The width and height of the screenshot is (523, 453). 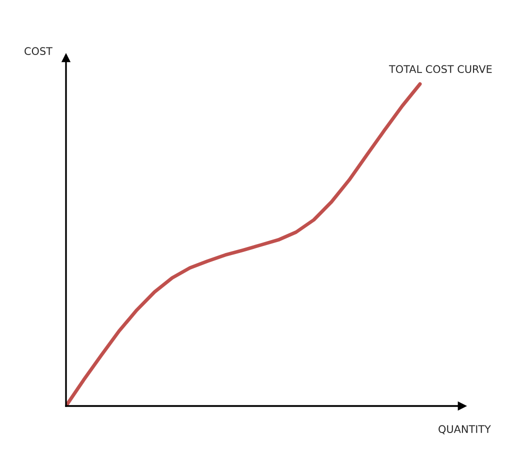 I want to click on text: TOTAL COST CURVE, so click(x=440, y=69).